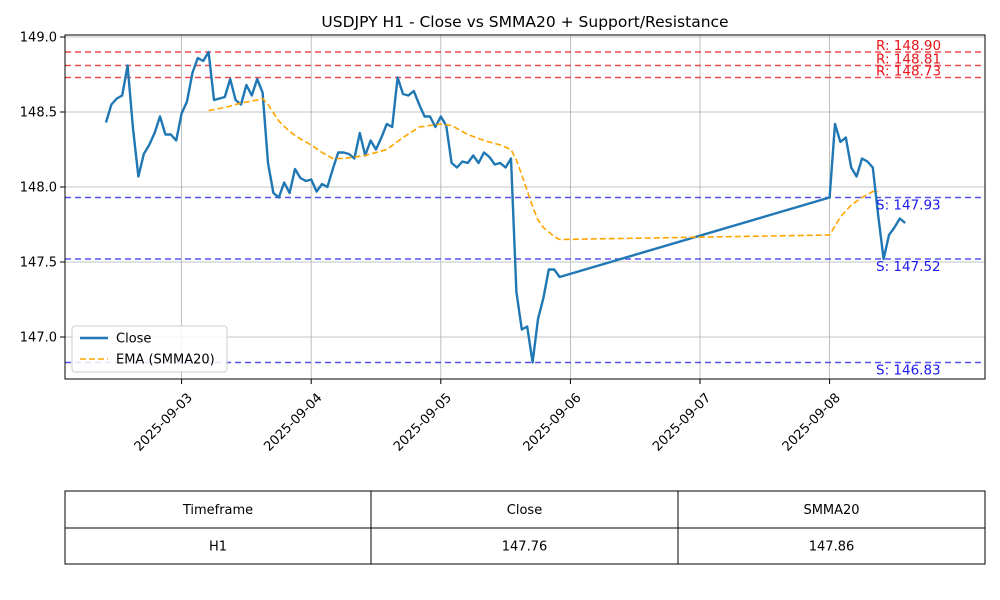 Image resolution: width=1000 pixels, height=600 pixels. What do you see at coordinates (812, 423) in the screenshot?
I see `x-tick-label: 2025-09-08` at bounding box center [812, 423].